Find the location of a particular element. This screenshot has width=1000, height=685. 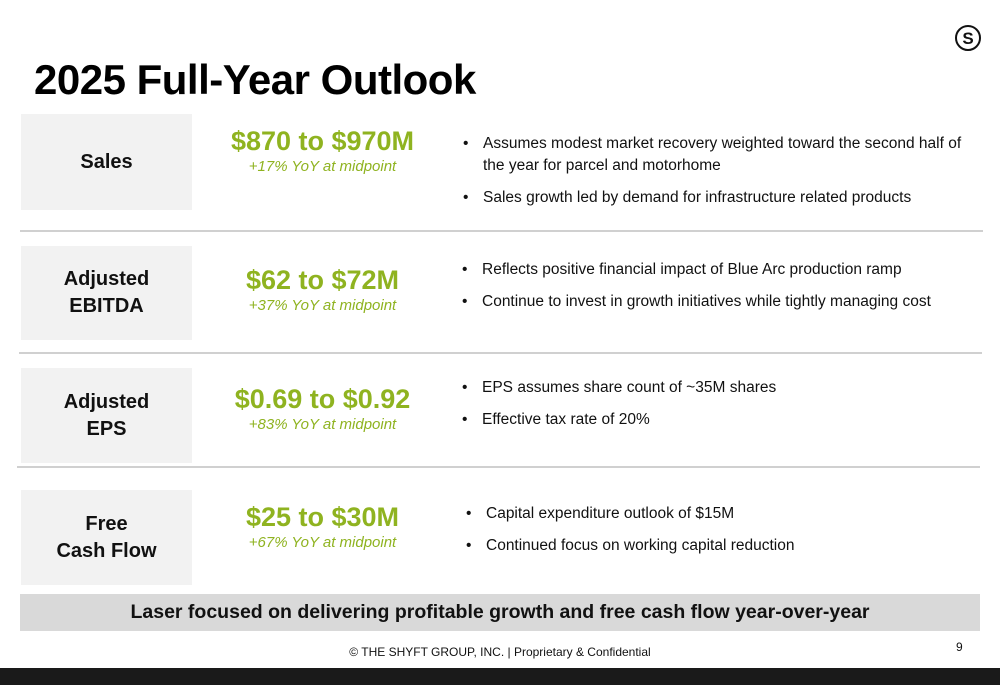

ebitda-range: $62 to $72M is located at coordinates (322, 280).